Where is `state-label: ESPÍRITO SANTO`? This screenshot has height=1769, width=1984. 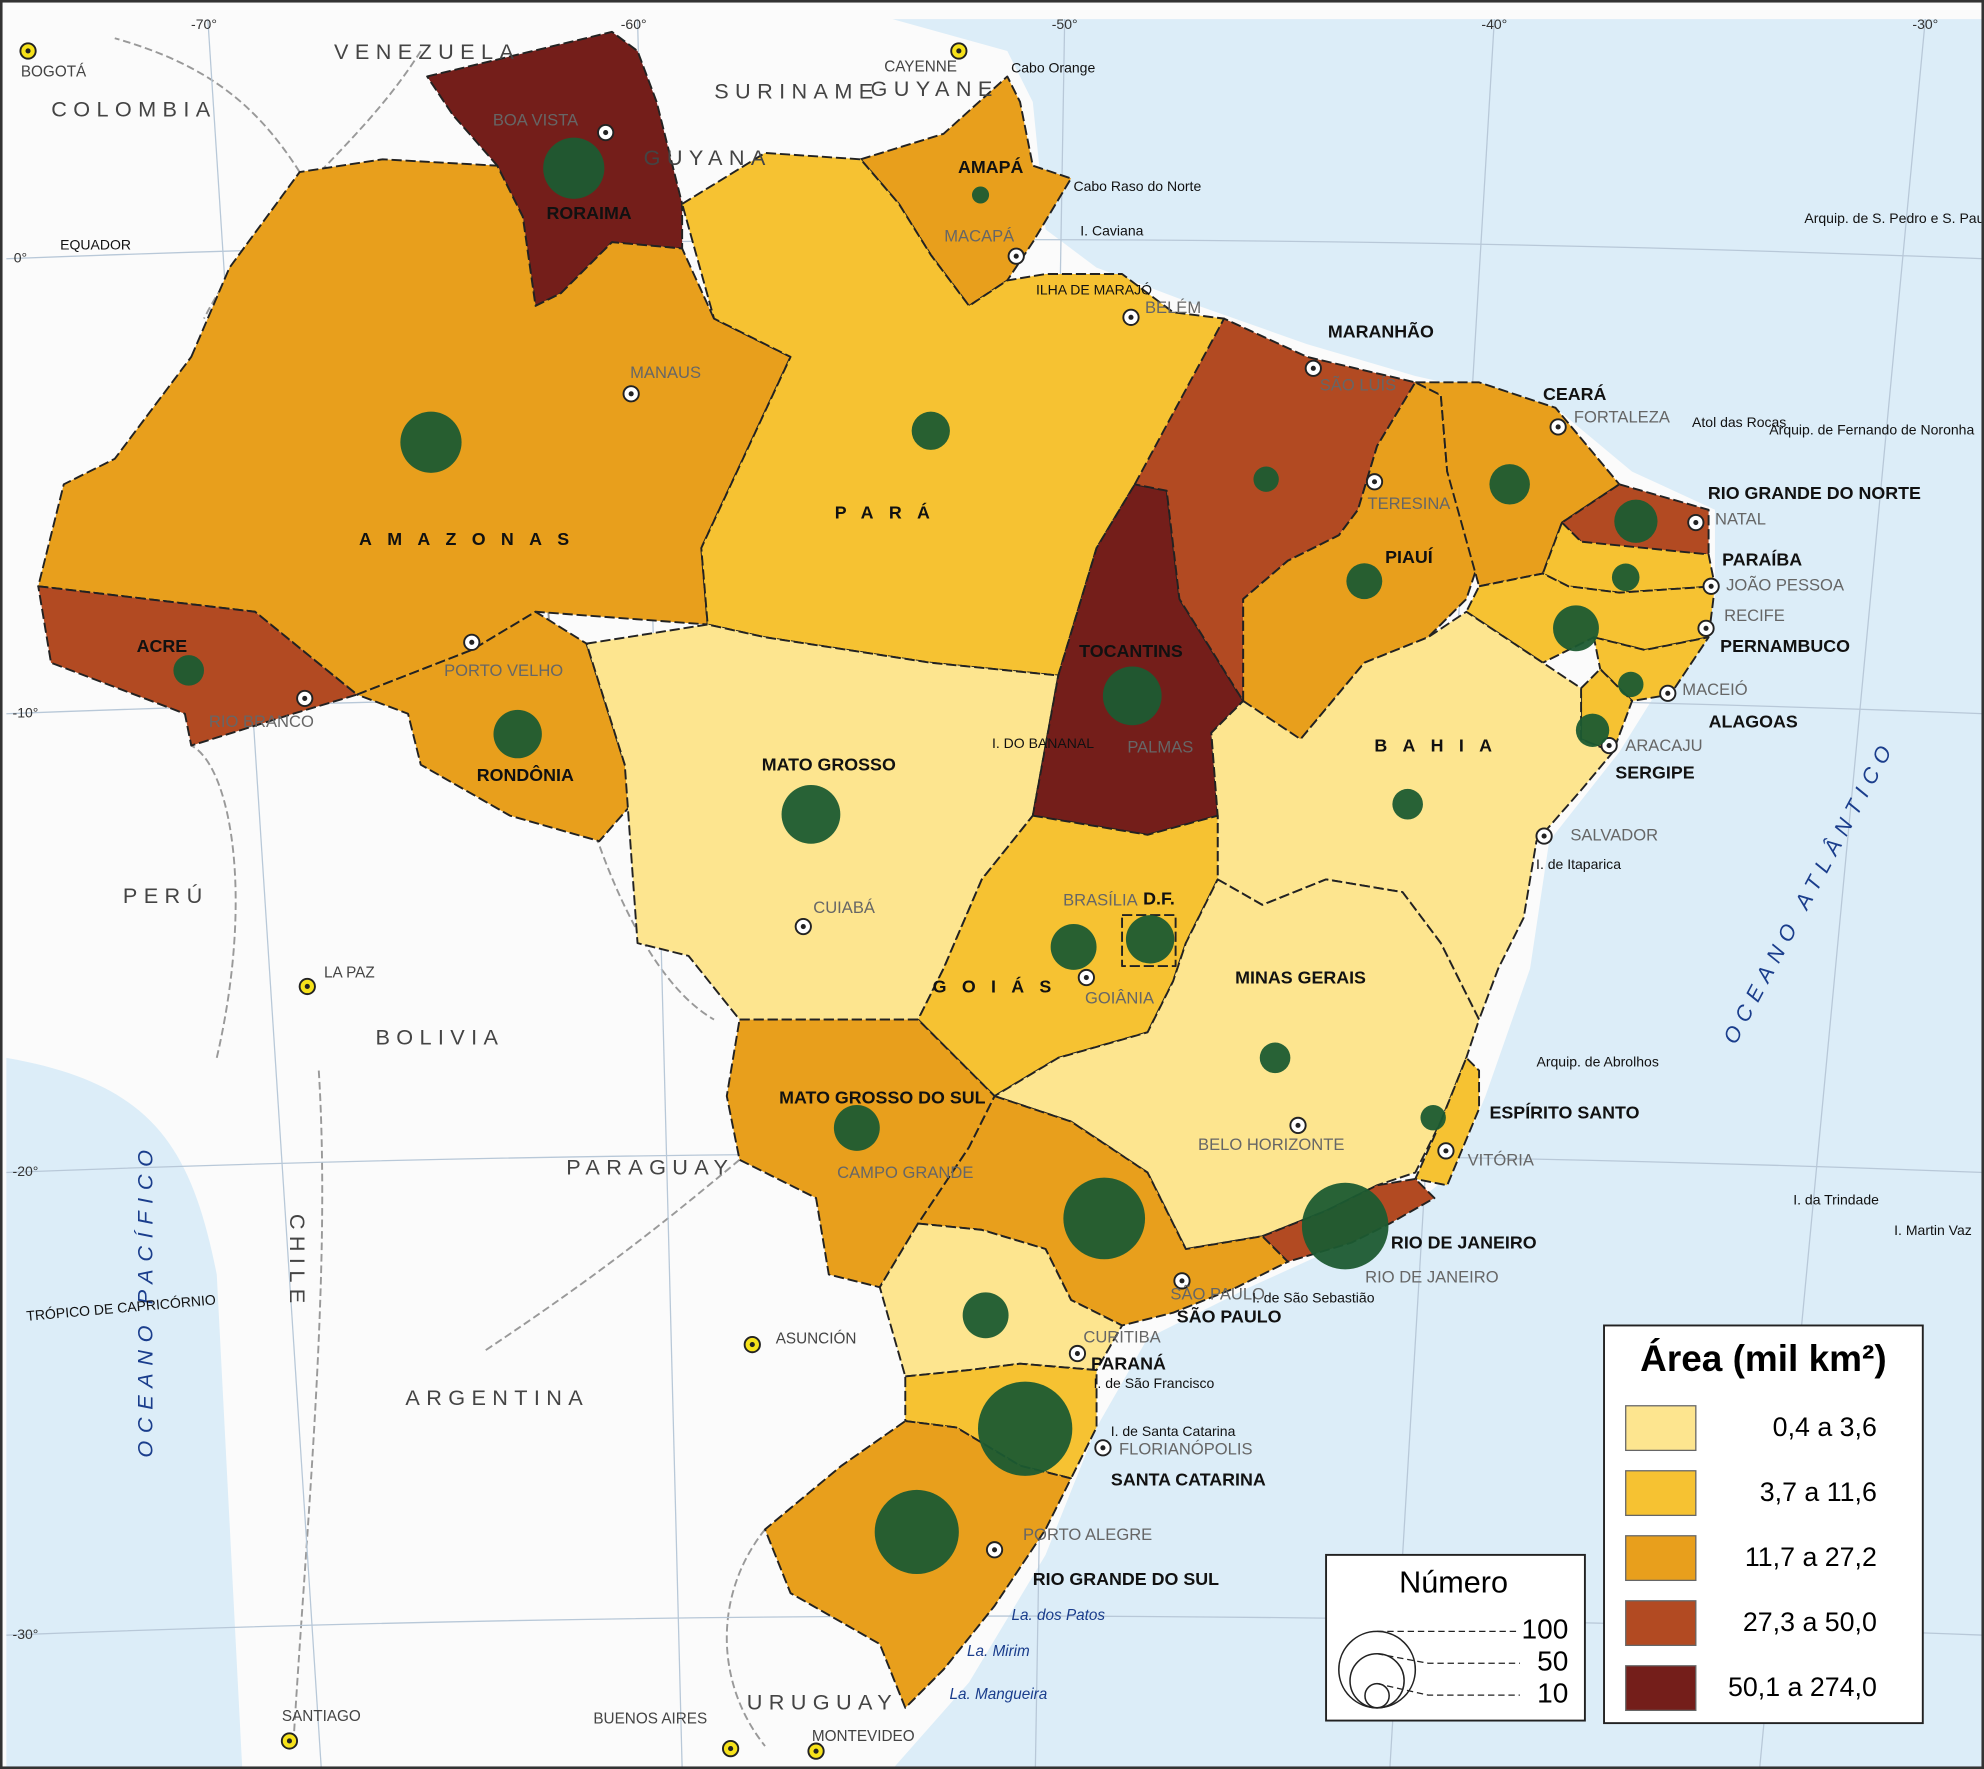
state-label: ESPÍRITO SANTO is located at coordinates (1565, 1112).